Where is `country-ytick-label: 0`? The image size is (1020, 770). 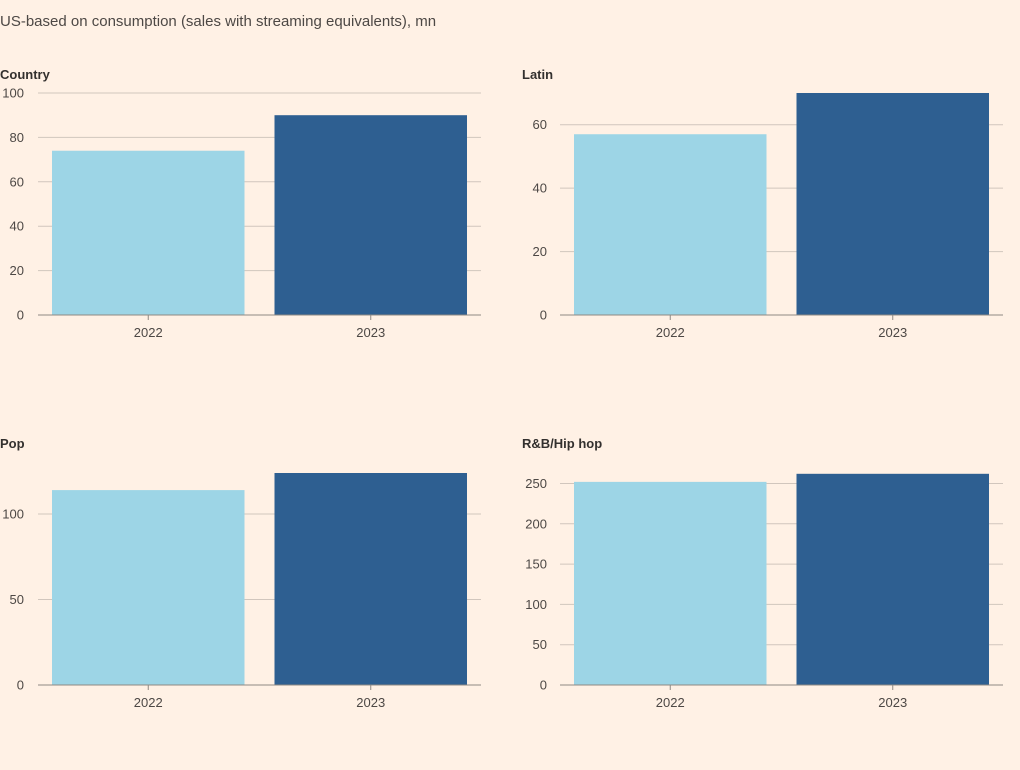 country-ytick-label: 0 is located at coordinates (20, 315).